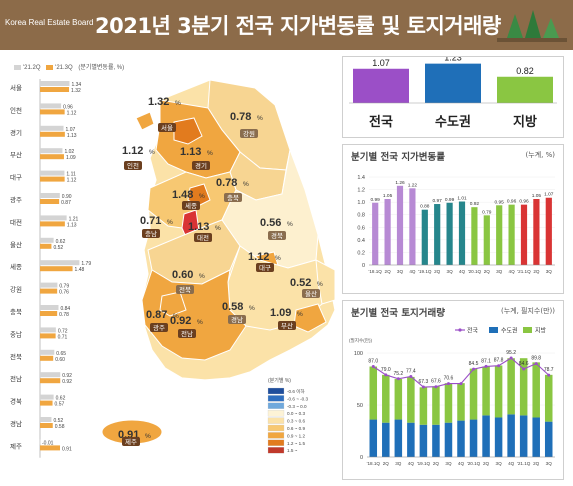 This screenshot has width=573, height=486. Describe the element at coordinates (60, 405) in the screenshot. I see `regional-value-label-3q: 0.57` at that location.